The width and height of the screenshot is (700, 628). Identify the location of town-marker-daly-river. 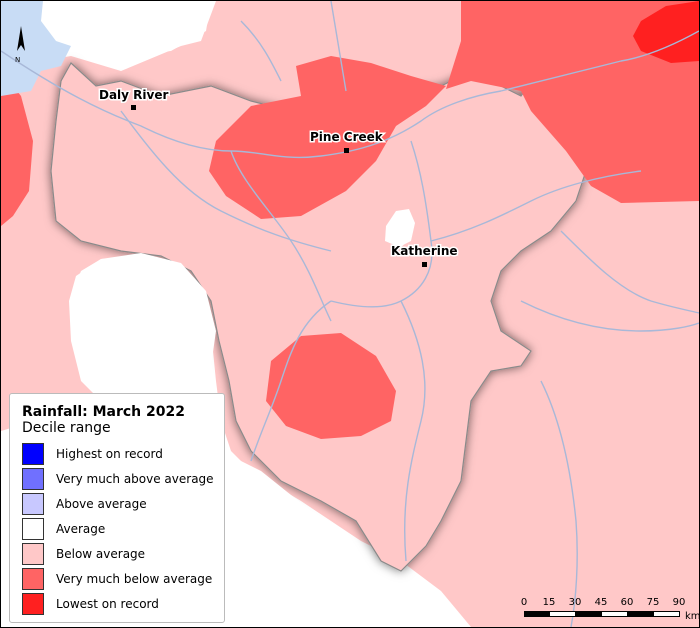
(133, 107).